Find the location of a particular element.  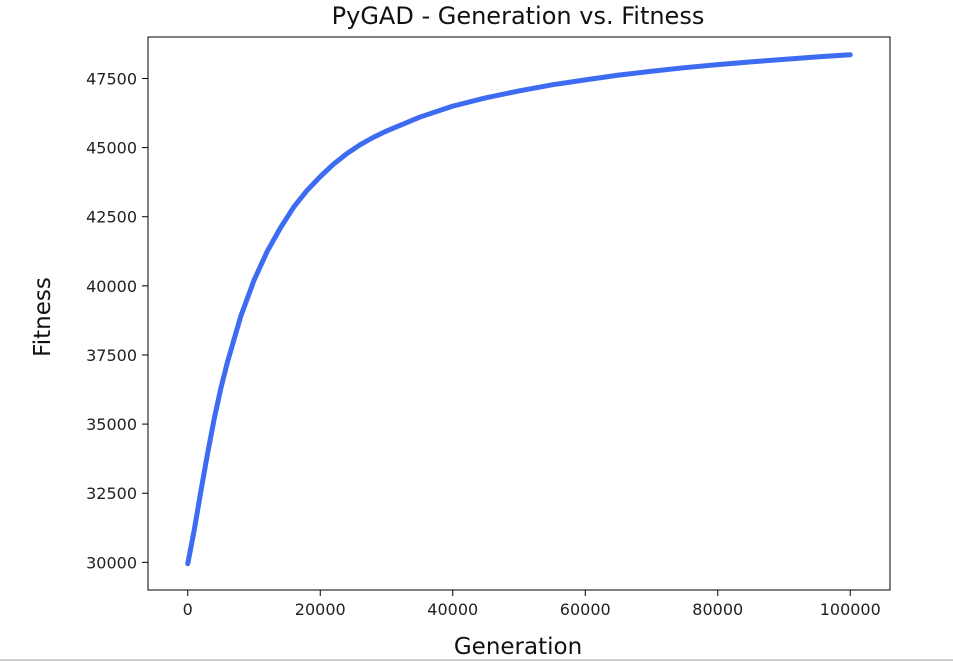

y-tick-label: 30000 is located at coordinates (111, 562).